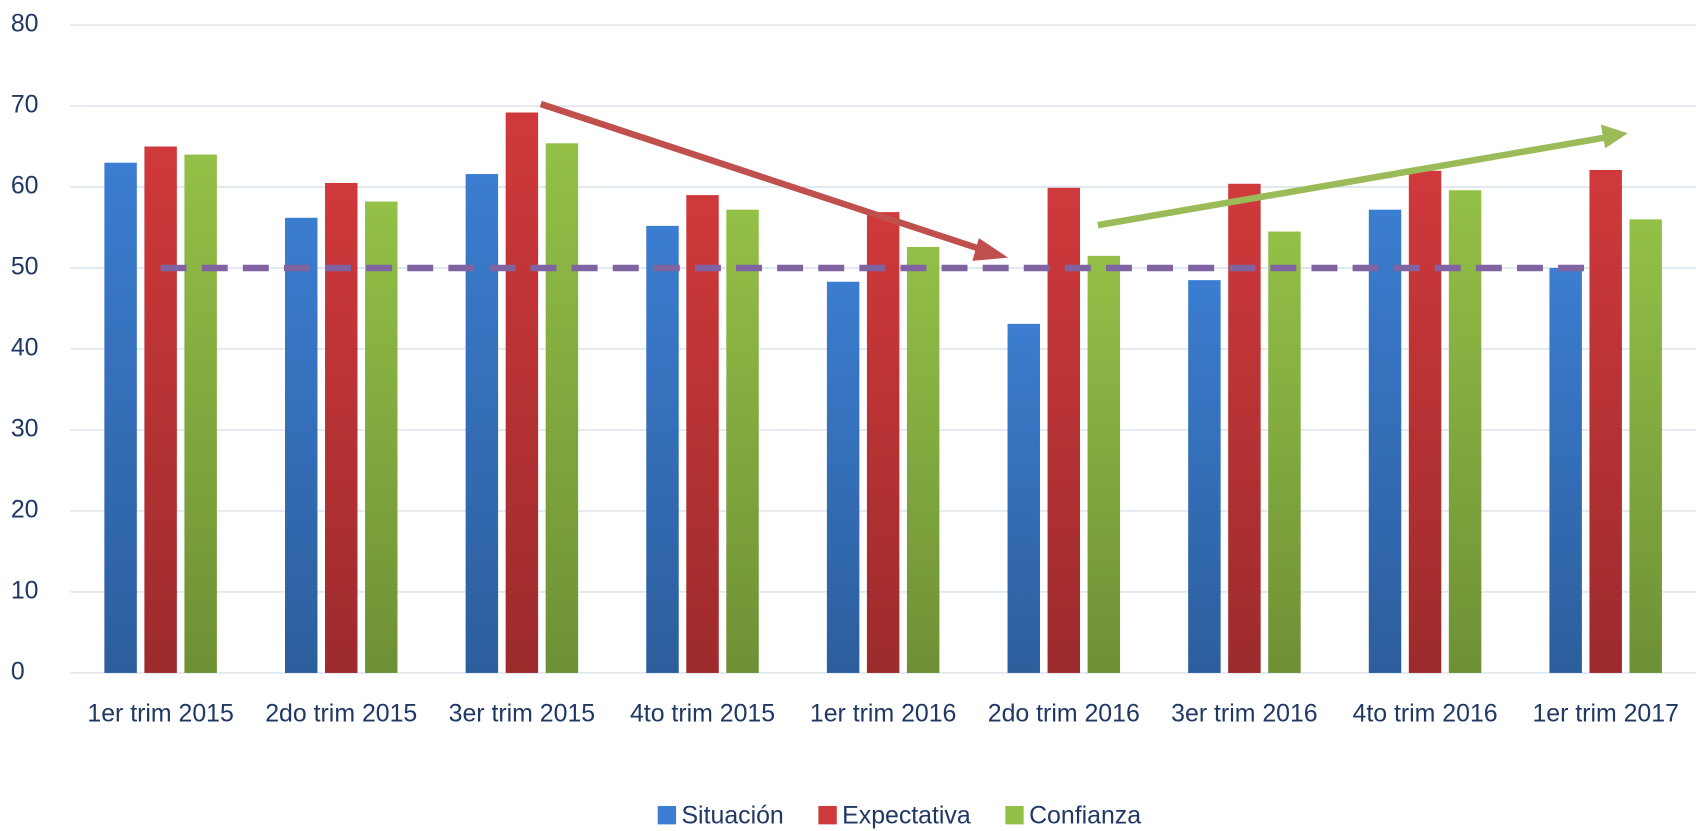 The width and height of the screenshot is (1696, 831). I want to click on y-tick-label: 0, so click(18, 671).